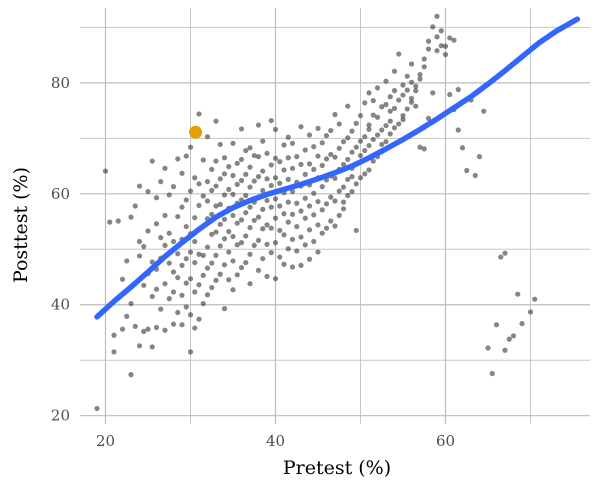 The width and height of the screenshot is (594, 481). I want to click on highlight-point, so click(196, 132).